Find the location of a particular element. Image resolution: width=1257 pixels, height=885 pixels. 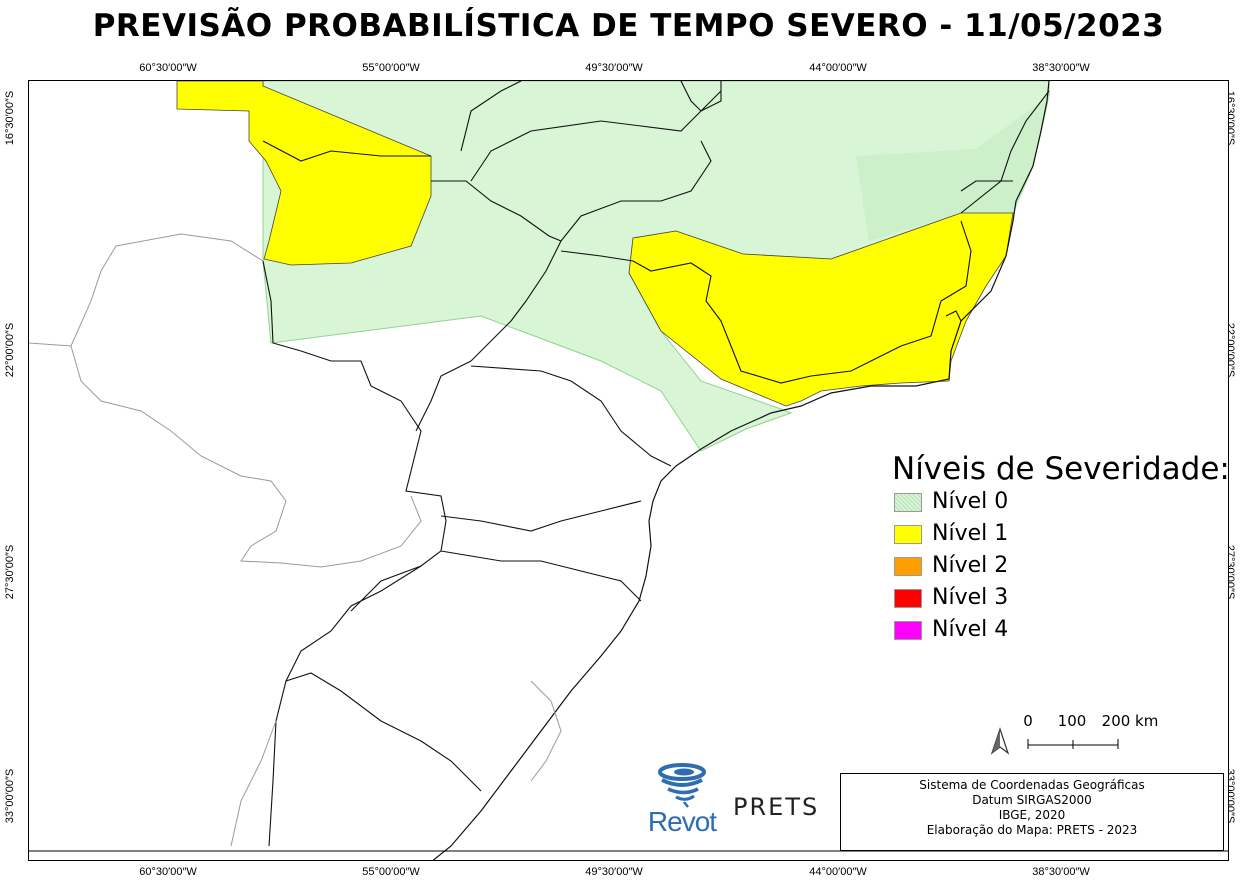

lon-label-bottom-2: 55°00′00″W is located at coordinates (391, 872).